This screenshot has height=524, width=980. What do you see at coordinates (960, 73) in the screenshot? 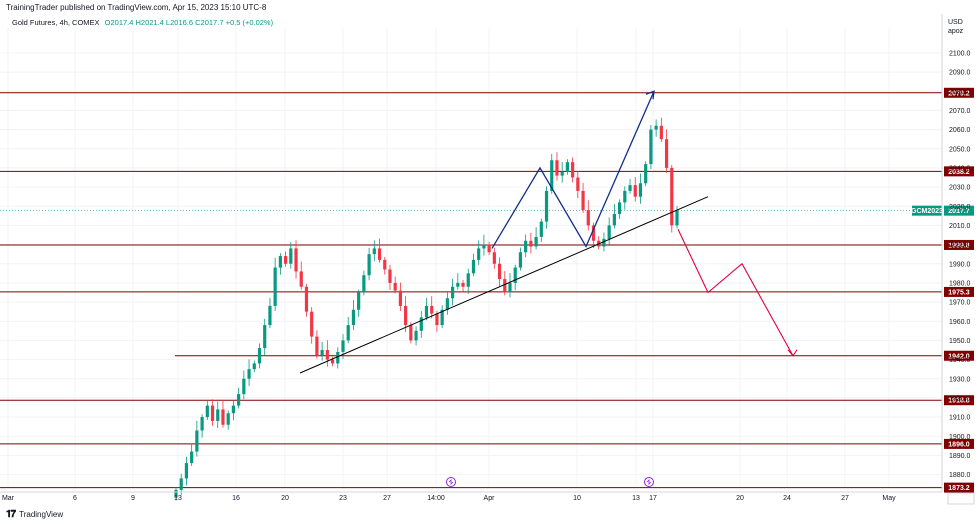
I see `price-tick-label: 2090.0` at bounding box center [960, 73].